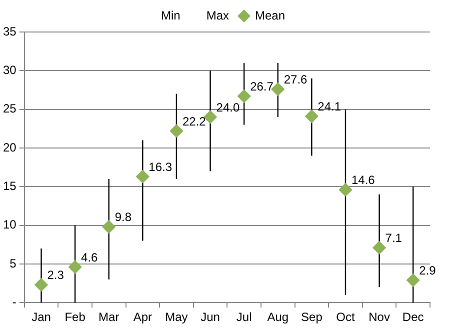 This screenshot has width=454, height=328. What do you see at coordinates (142, 317) in the screenshot?
I see `x-tick-label: Apr` at bounding box center [142, 317].